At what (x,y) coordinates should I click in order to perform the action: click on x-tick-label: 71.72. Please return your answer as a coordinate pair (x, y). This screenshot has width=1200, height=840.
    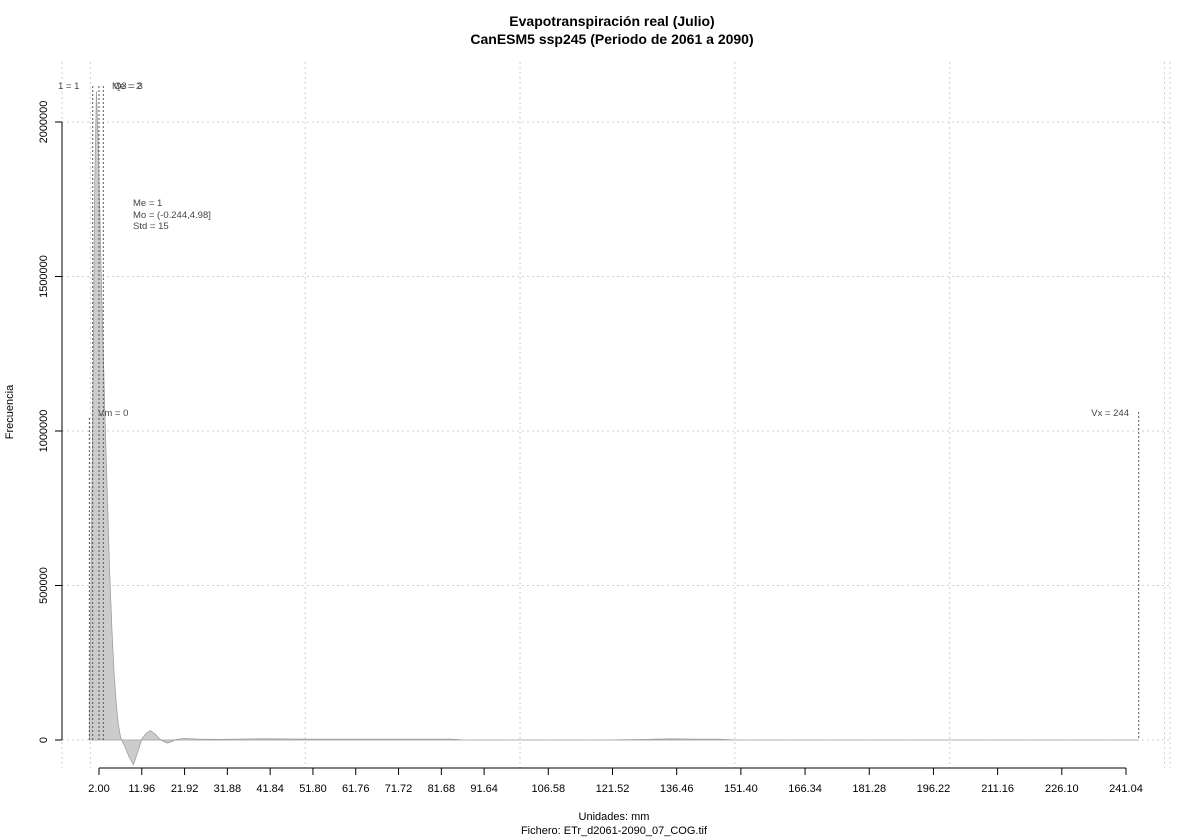
    Looking at the image, I should click on (399, 789).